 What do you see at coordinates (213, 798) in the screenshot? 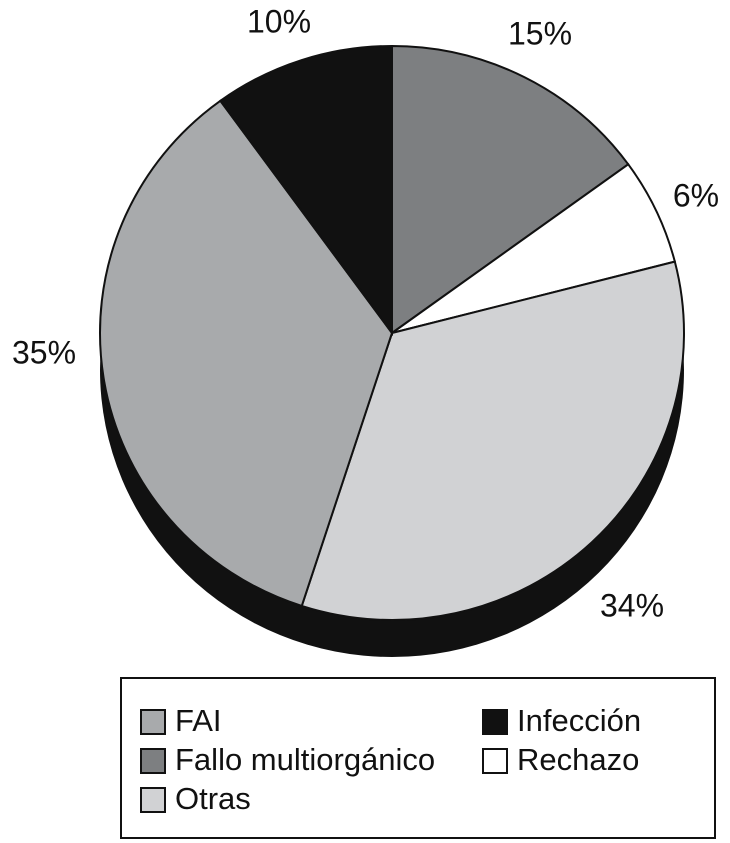
I see `legend-label: Otras` at bounding box center [213, 798].